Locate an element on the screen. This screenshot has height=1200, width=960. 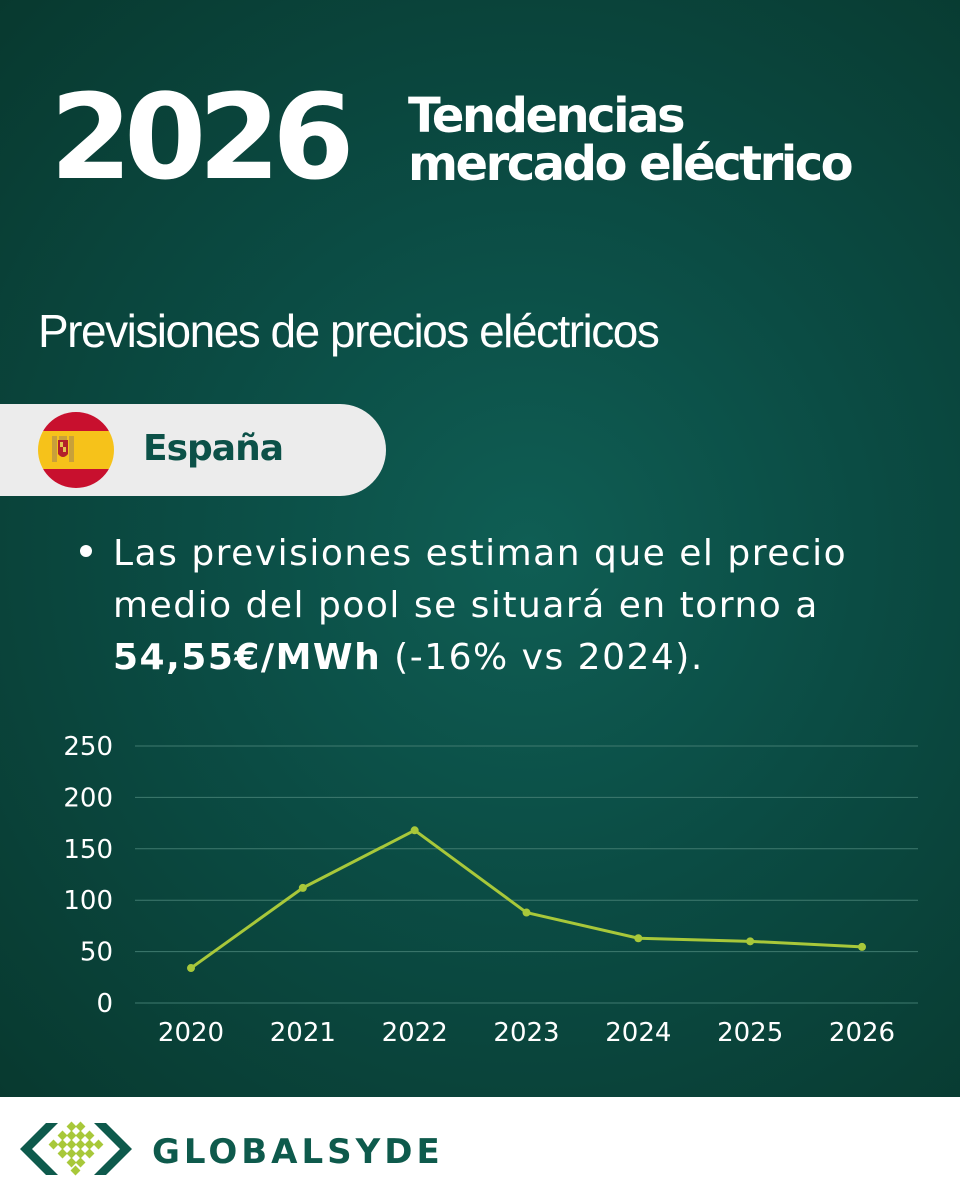
price-comparison: (-16% vs 2024). is located at coordinates (542, 657).